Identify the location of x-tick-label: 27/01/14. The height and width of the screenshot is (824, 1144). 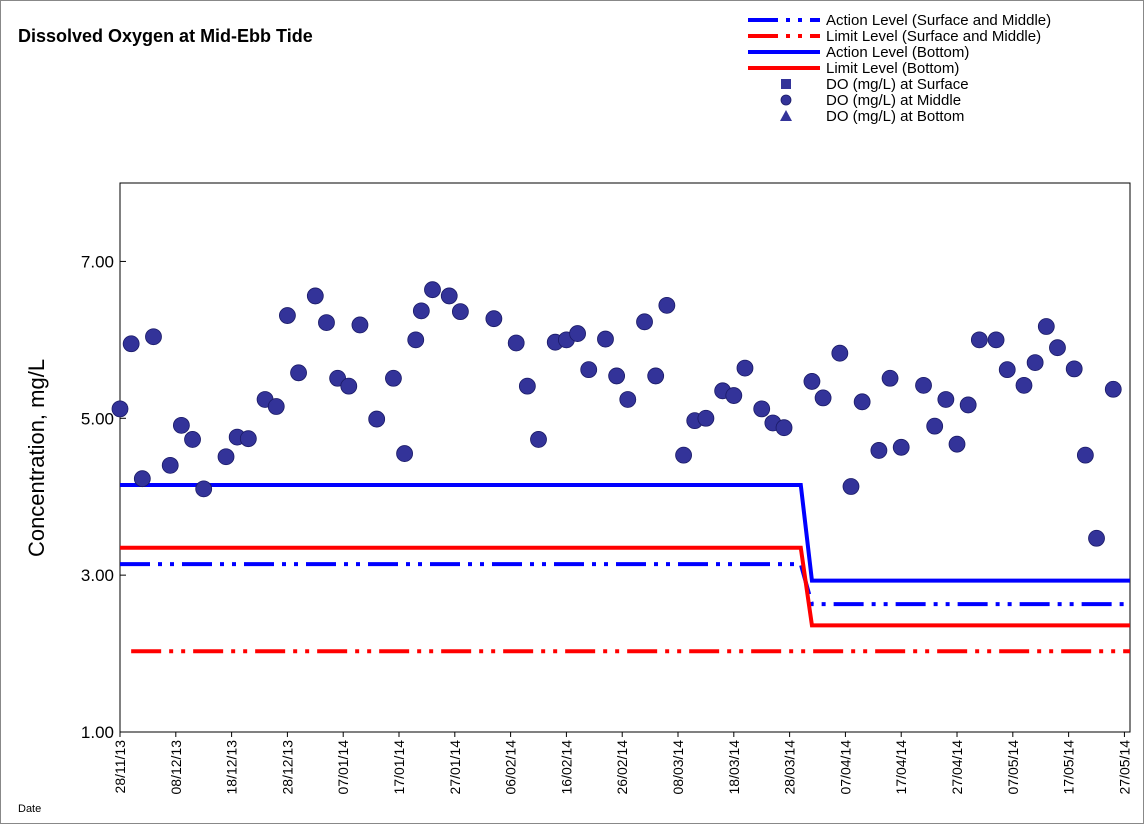
(455, 767).